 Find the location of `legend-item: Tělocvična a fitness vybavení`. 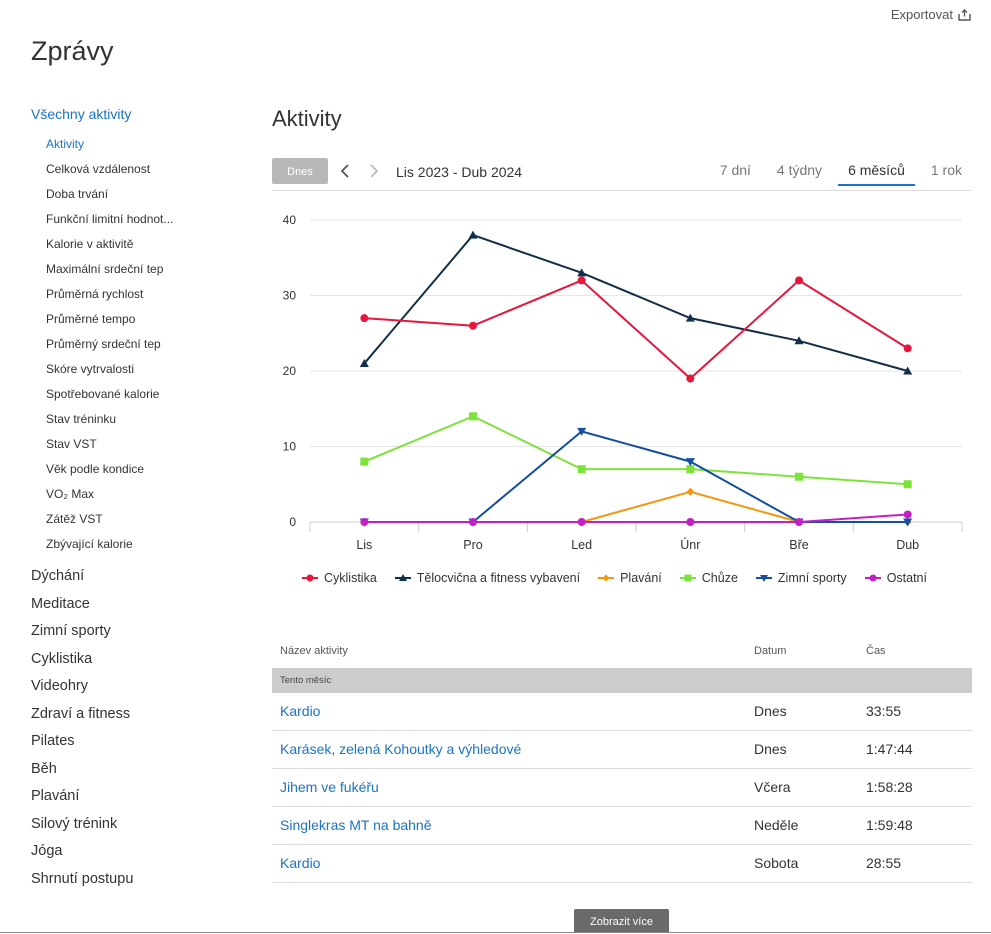

legend-item: Tělocvična a fitness vybavení is located at coordinates (487, 578).